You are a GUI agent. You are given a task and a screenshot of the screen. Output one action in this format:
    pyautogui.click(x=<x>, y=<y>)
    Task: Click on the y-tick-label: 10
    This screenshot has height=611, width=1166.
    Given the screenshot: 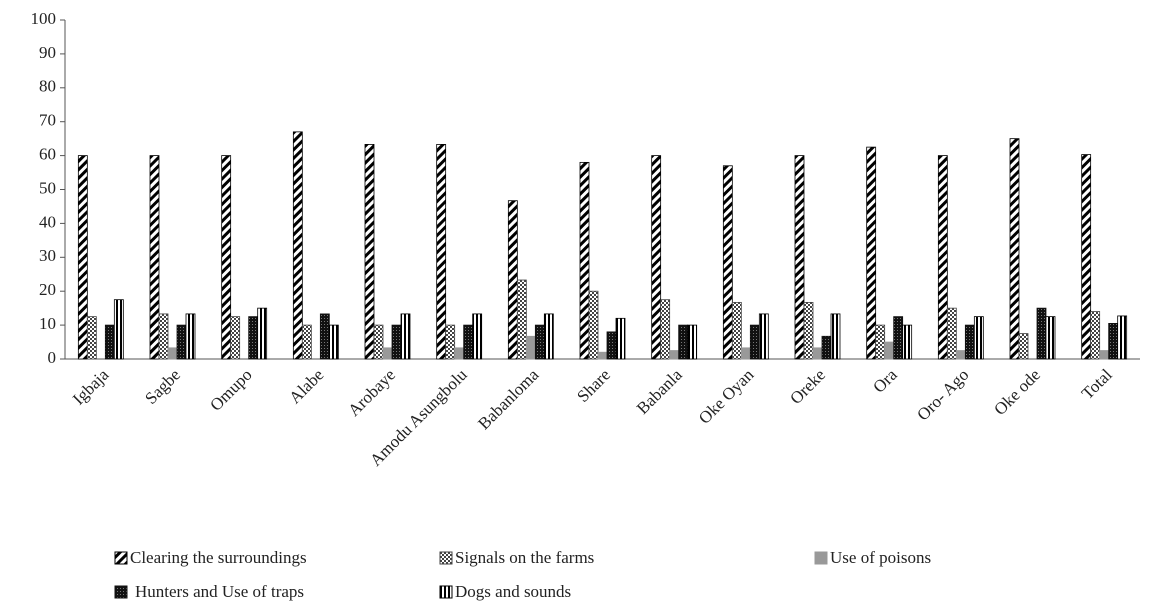 What is the action you would take?
    pyautogui.click(x=47, y=323)
    